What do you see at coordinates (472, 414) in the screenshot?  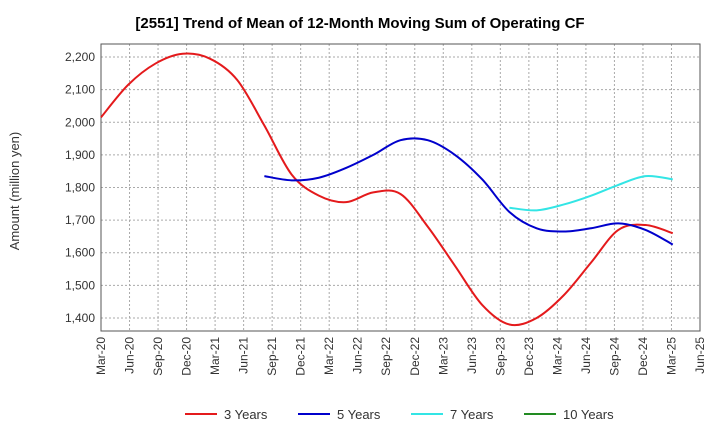 I see `legend-label: 7 Years` at bounding box center [472, 414].